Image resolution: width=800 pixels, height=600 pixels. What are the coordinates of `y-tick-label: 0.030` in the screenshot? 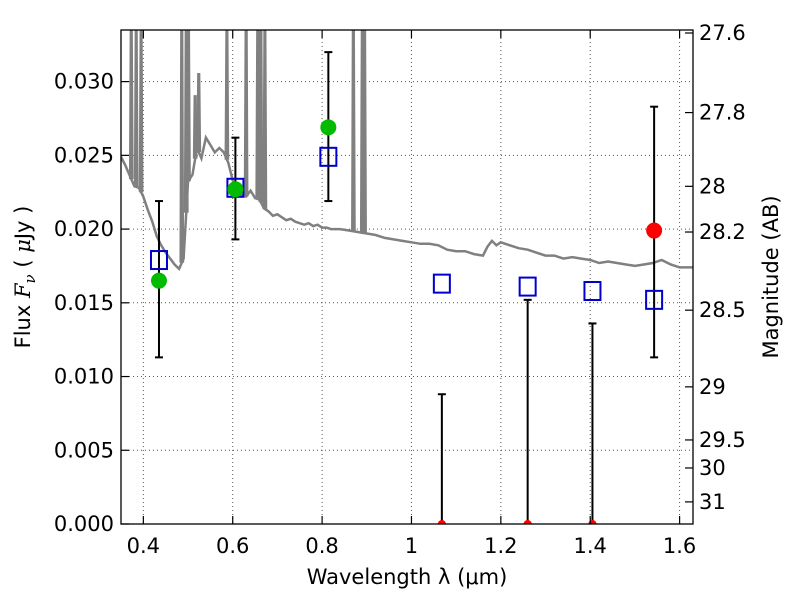 It's located at (84, 82).